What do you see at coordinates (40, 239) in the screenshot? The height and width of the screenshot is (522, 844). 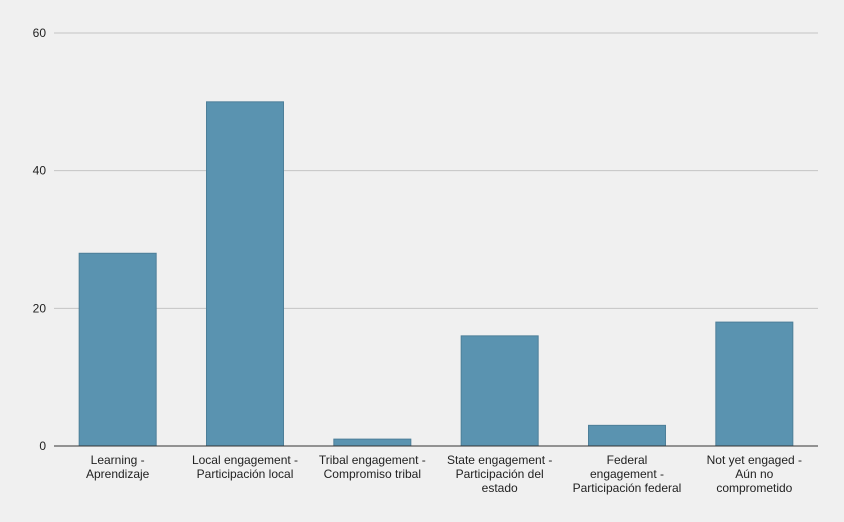 I see `y-axis-ticks: 0 20 40 60` at bounding box center [40, 239].